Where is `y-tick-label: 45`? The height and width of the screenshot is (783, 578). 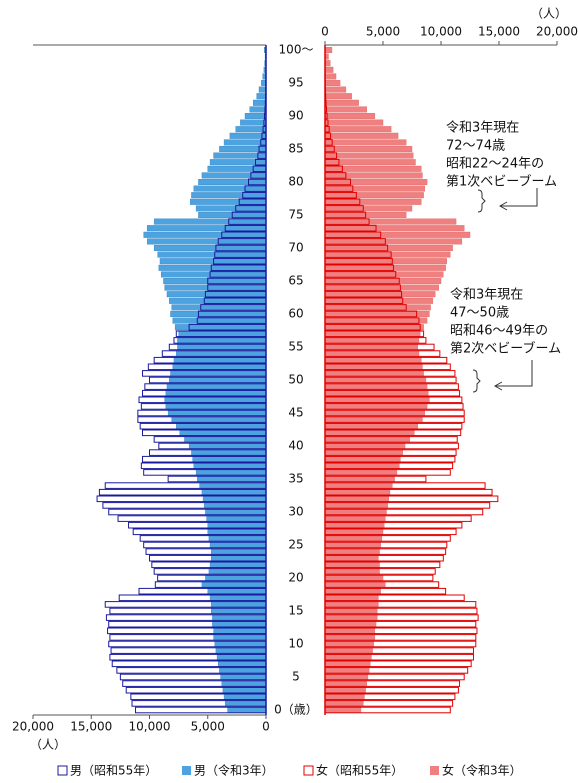 y-tick-label: 45 is located at coordinates (295, 413).